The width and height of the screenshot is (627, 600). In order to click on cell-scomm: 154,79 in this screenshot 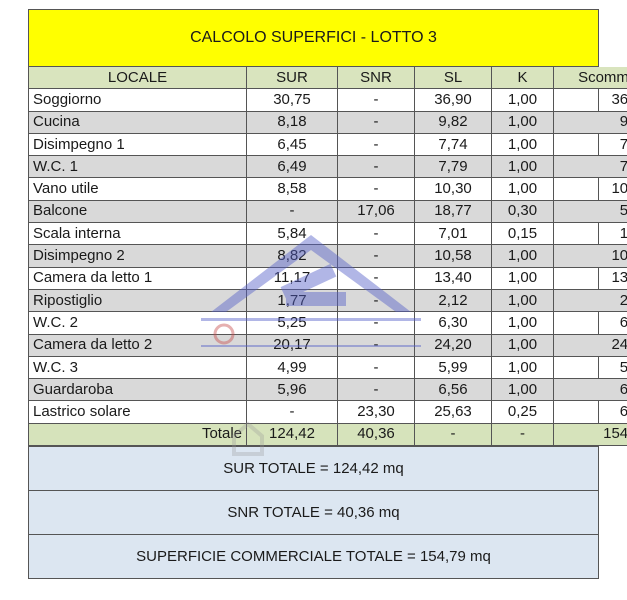, I will do `click(590, 434)`.